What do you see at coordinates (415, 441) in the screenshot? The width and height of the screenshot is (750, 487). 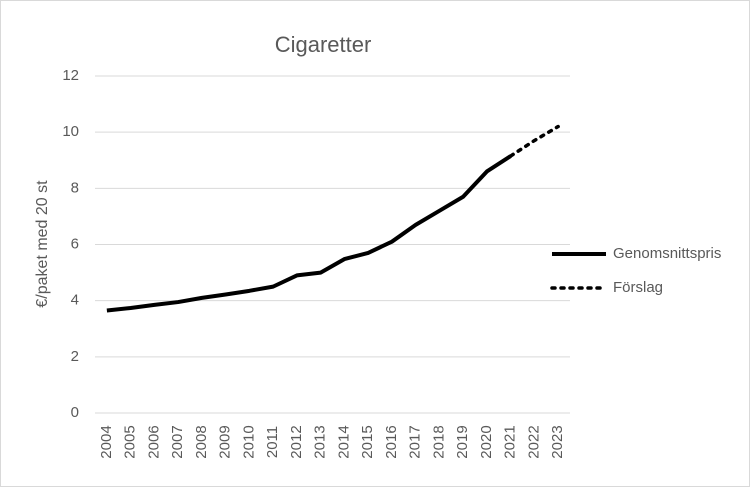 I see `x-tick-label: 2017` at bounding box center [415, 441].